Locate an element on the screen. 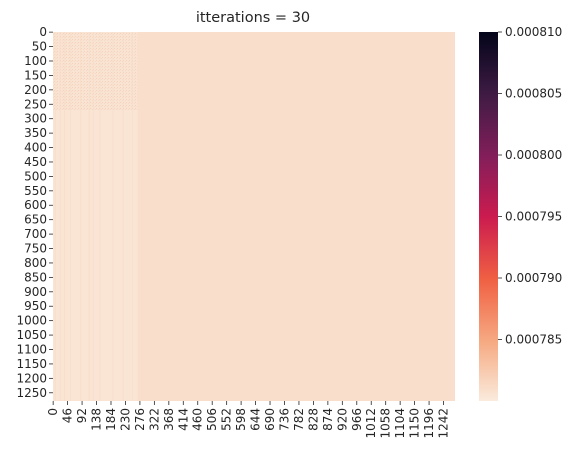  x-tick-label: 644 is located at coordinates (256, 419).